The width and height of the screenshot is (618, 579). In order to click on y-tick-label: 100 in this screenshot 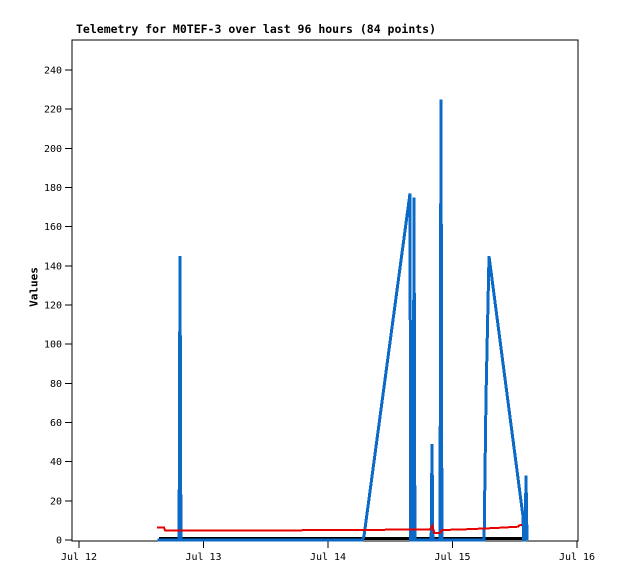, I will do `click(53, 345)`.